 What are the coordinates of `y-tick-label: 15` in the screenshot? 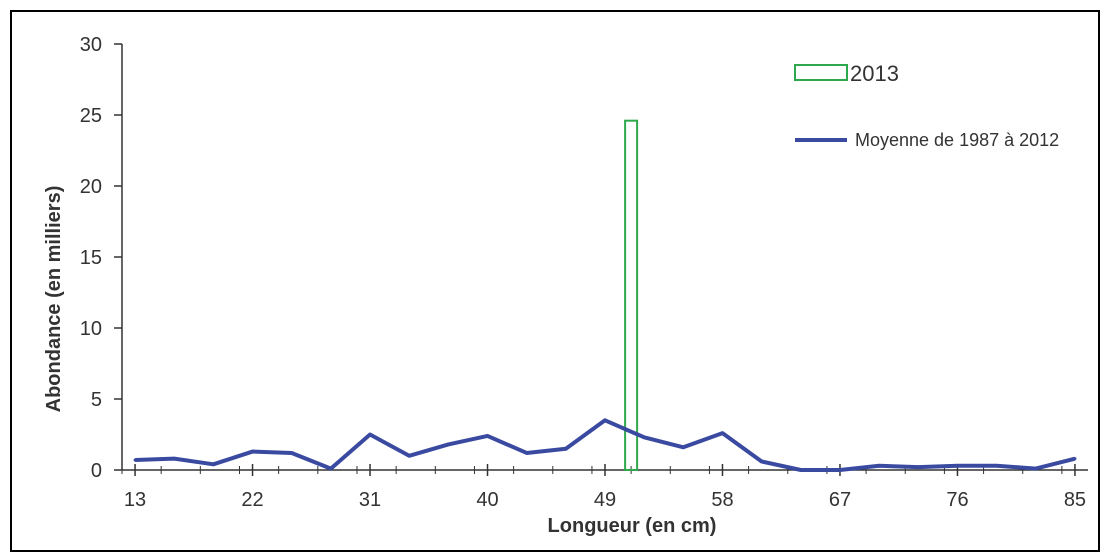 It's located at (91, 258).